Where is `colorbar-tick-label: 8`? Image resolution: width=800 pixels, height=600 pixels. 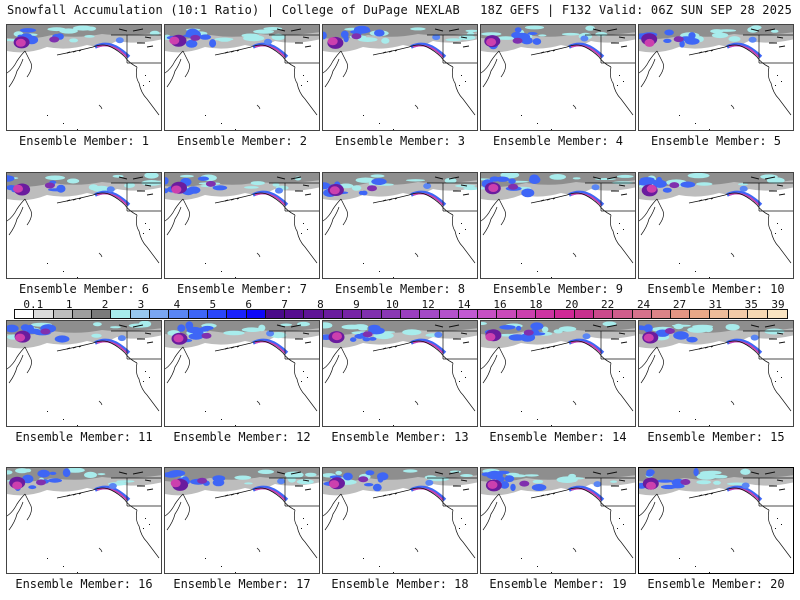 colorbar-tick-label: 8 is located at coordinates (320, 304).